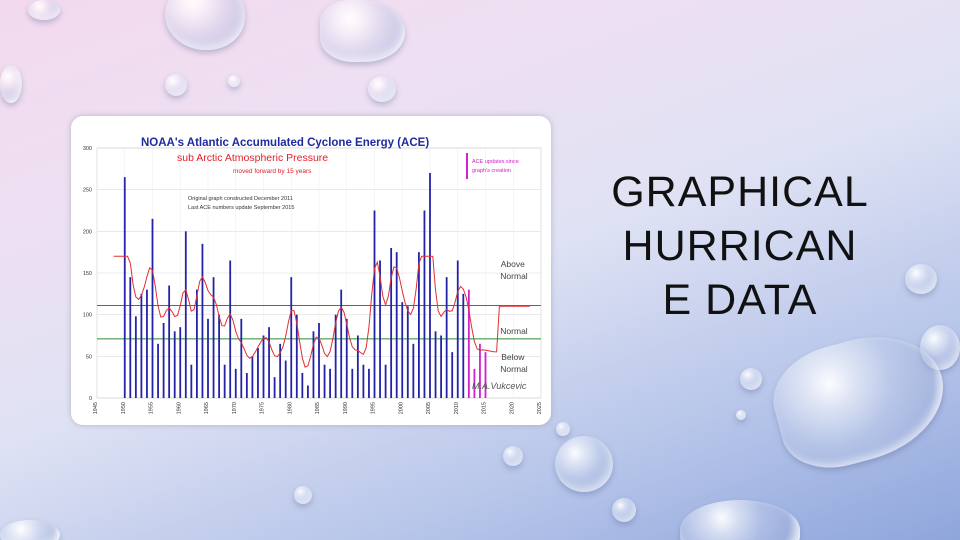  I want to click on chart-subtitle-2: moved forward by 15 years, so click(272, 171).